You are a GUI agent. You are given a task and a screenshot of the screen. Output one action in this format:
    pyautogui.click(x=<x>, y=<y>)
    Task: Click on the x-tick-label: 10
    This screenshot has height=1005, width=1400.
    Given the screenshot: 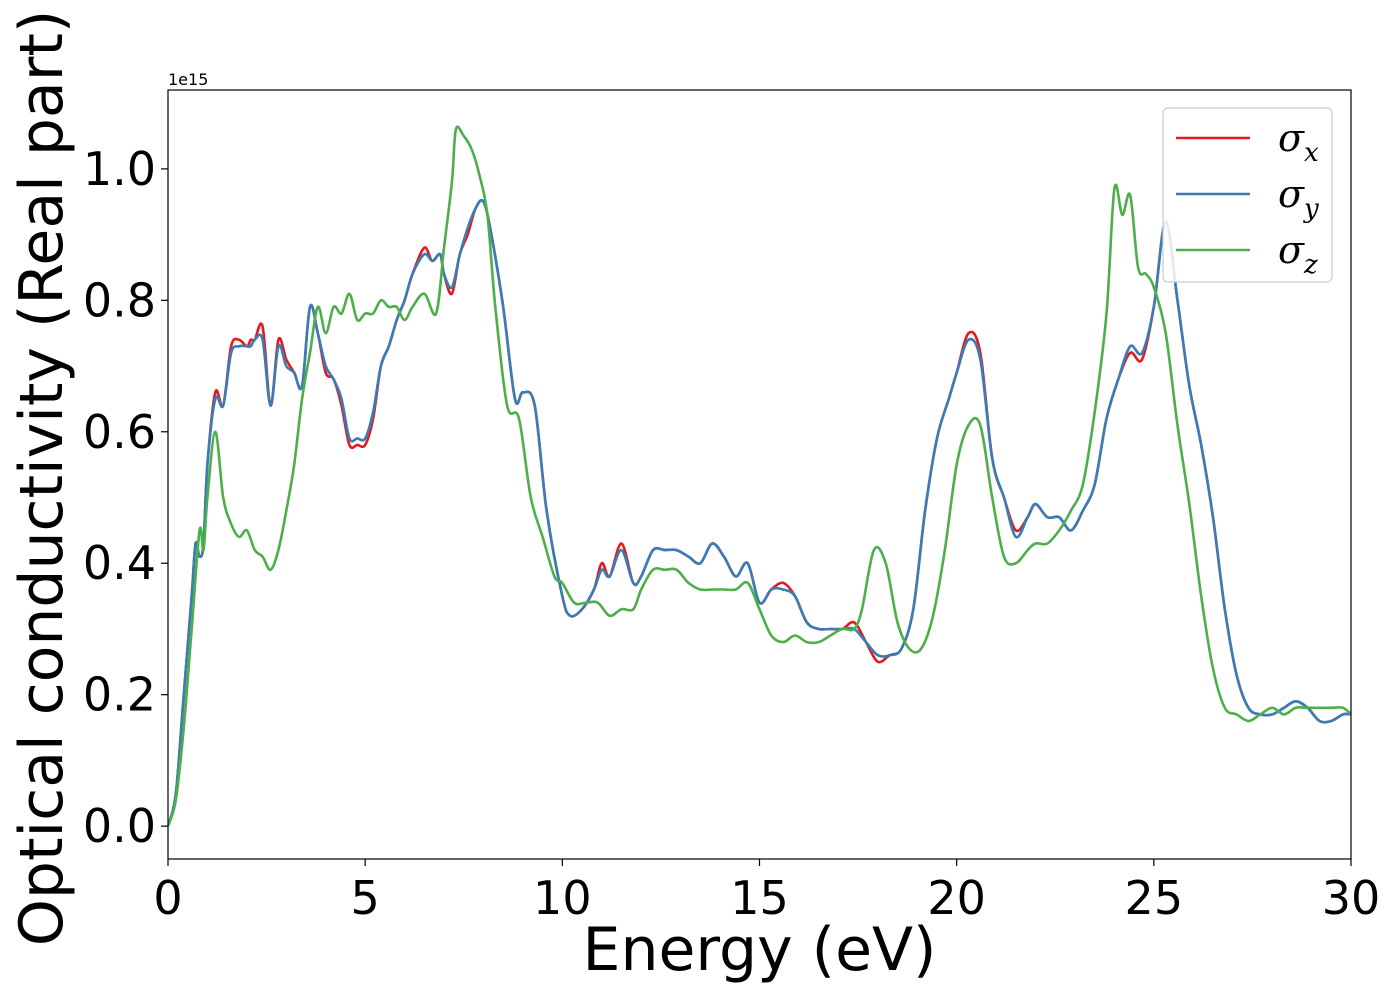 What is the action you would take?
    pyautogui.click(x=562, y=898)
    